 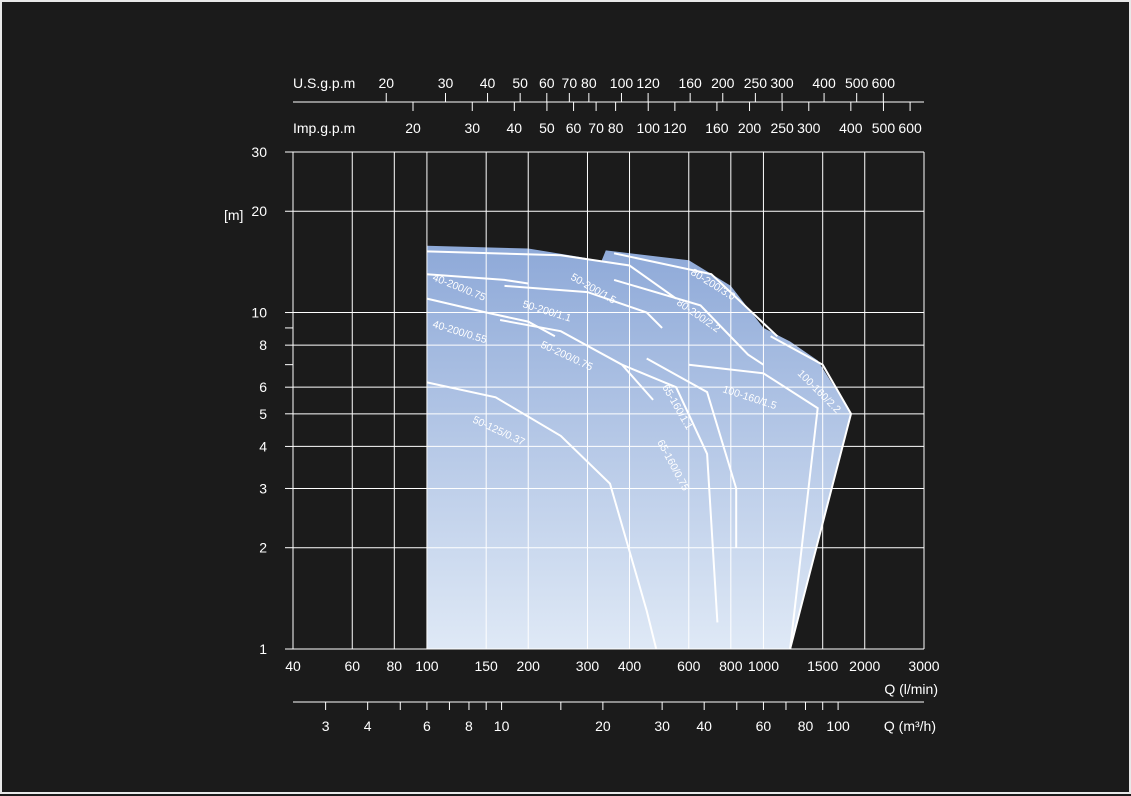 What do you see at coordinates (574, 128) in the screenshot?
I see `impgpm-tick-label: 60` at bounding box center [574, 128].